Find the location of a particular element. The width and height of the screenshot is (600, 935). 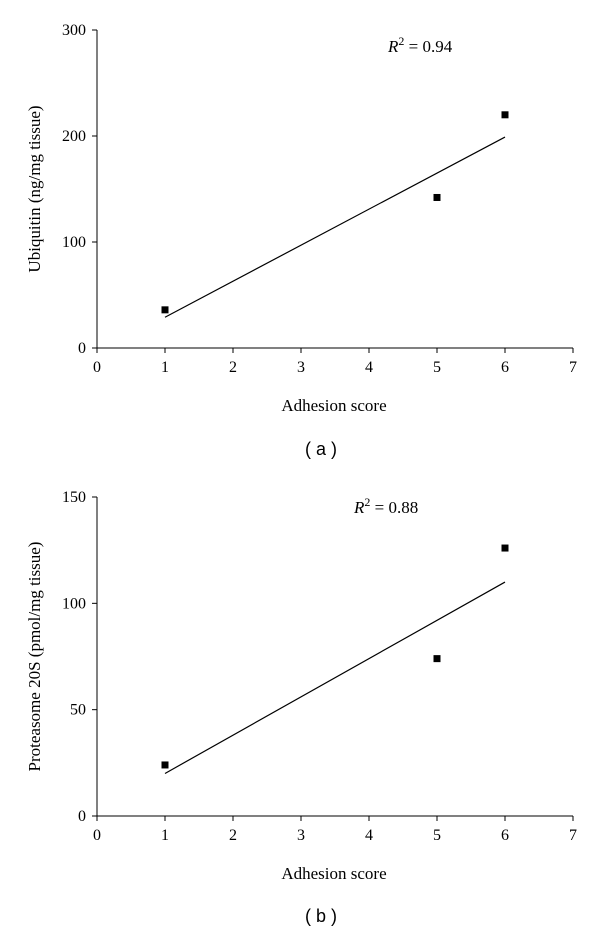

chart1-y-tick-label: 0 is located at coordinates (82, 816).